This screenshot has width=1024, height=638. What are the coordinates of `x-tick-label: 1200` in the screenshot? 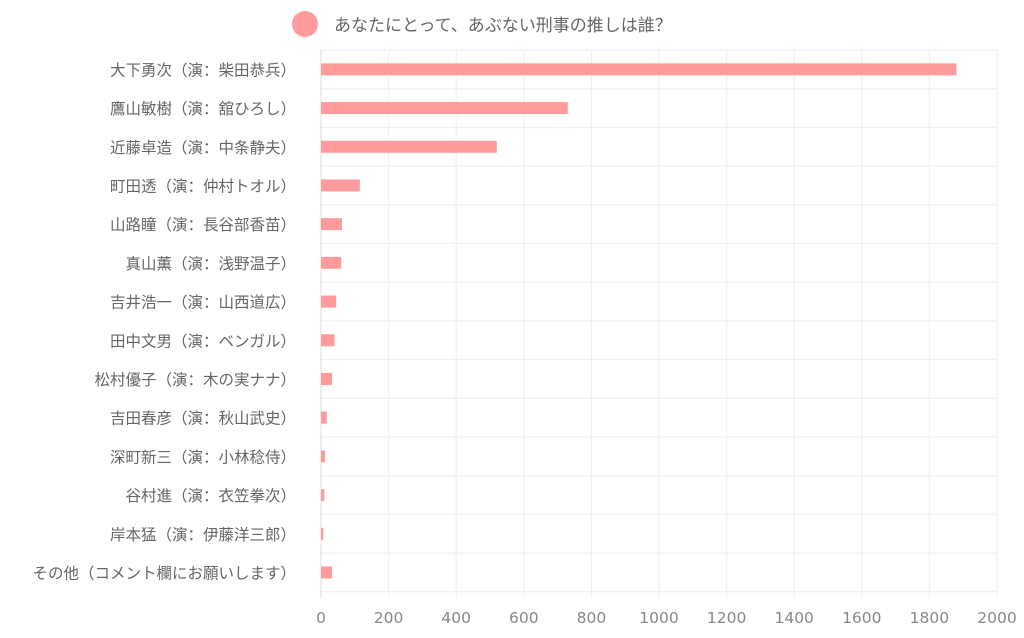 It's located at (726, 618).